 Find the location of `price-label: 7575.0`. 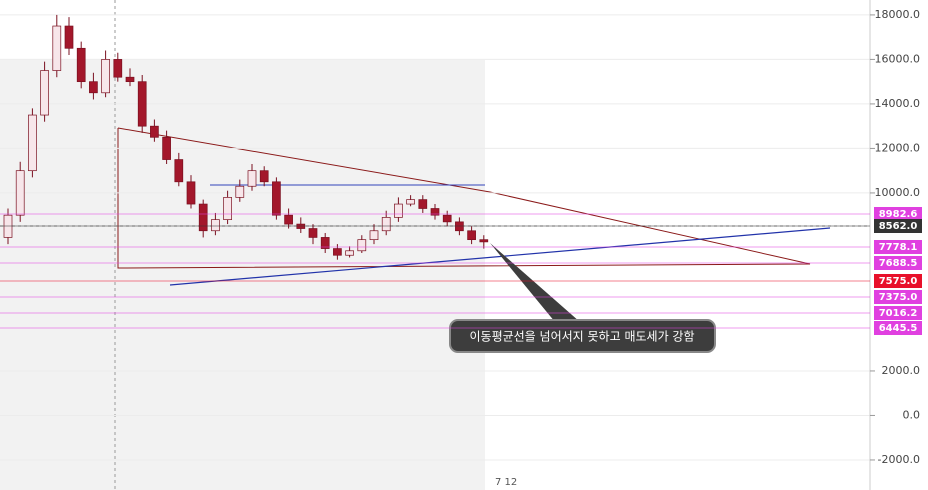

price-label: 7575.0 is located at coordinates (898, 281).